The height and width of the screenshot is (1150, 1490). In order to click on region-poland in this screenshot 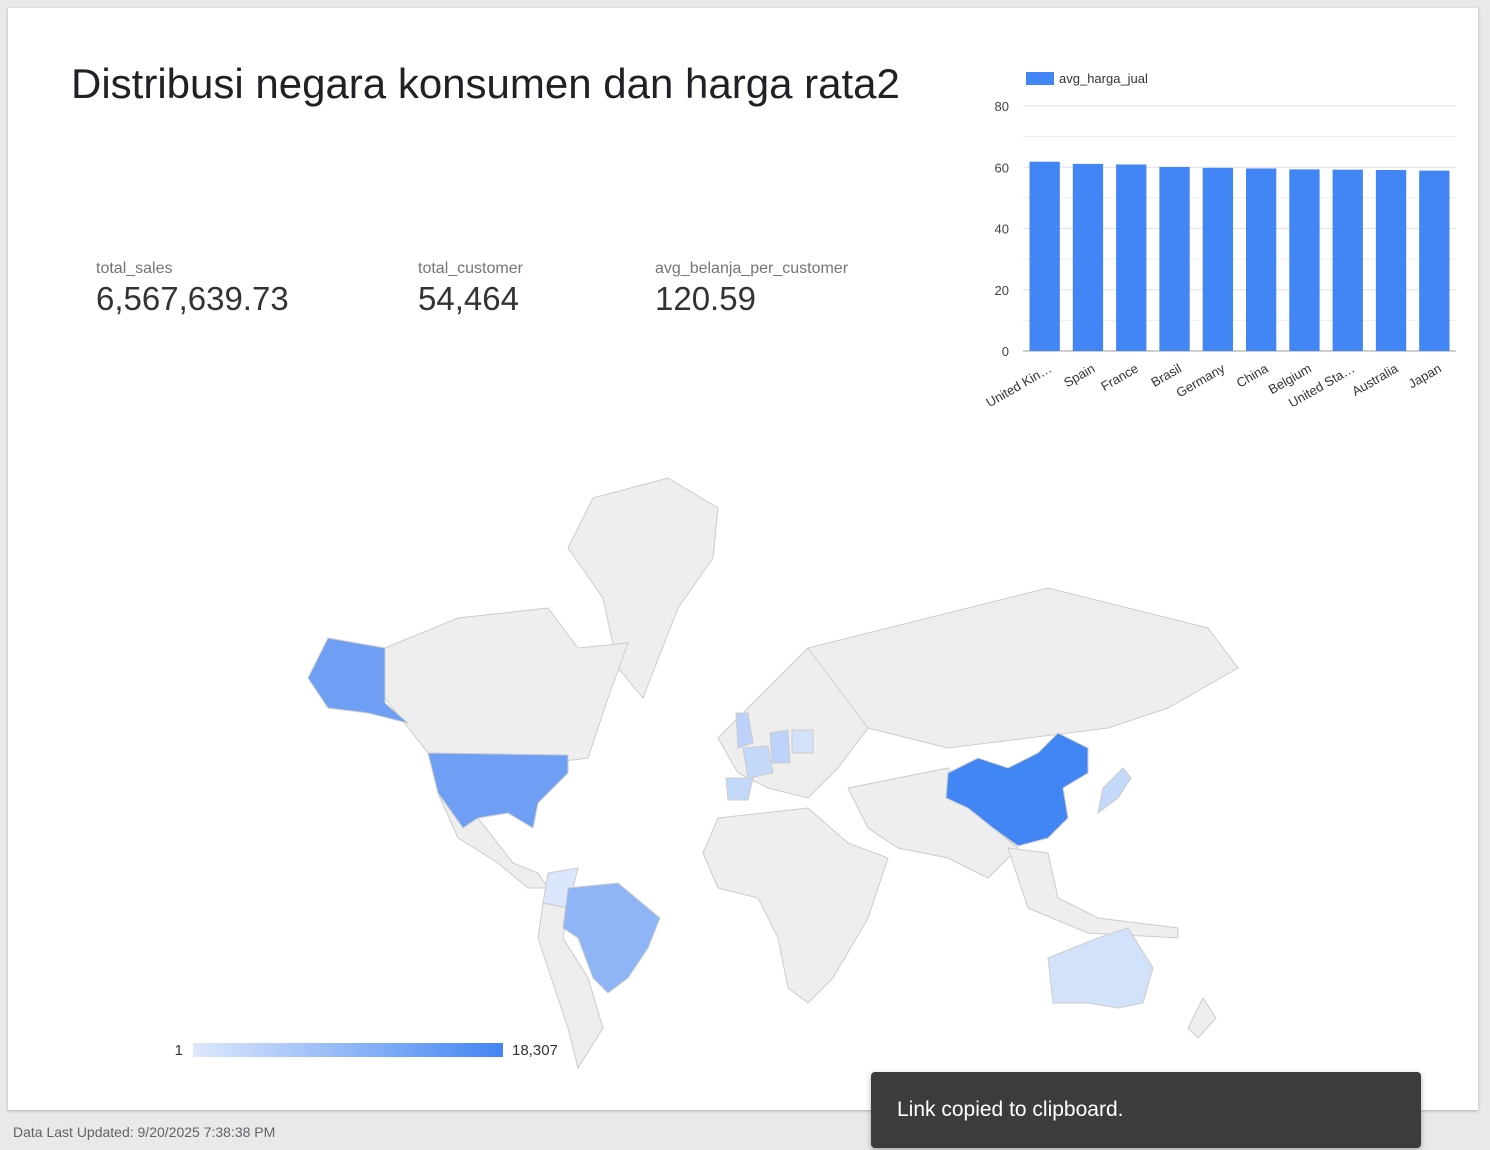, I will do `click(802, 741)`.